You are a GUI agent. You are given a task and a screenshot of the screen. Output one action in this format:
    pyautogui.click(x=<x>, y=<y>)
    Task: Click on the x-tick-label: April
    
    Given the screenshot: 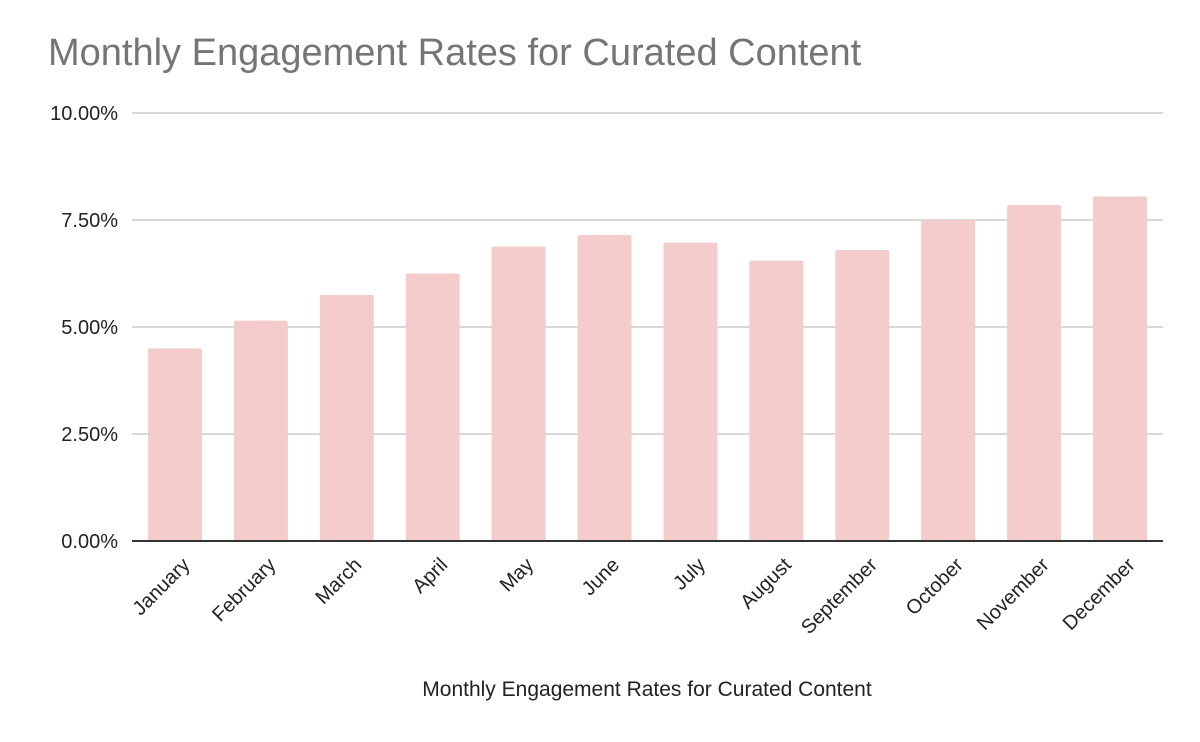 What is the action you would take?
    pyautogui.click(x=430, y=576)
    